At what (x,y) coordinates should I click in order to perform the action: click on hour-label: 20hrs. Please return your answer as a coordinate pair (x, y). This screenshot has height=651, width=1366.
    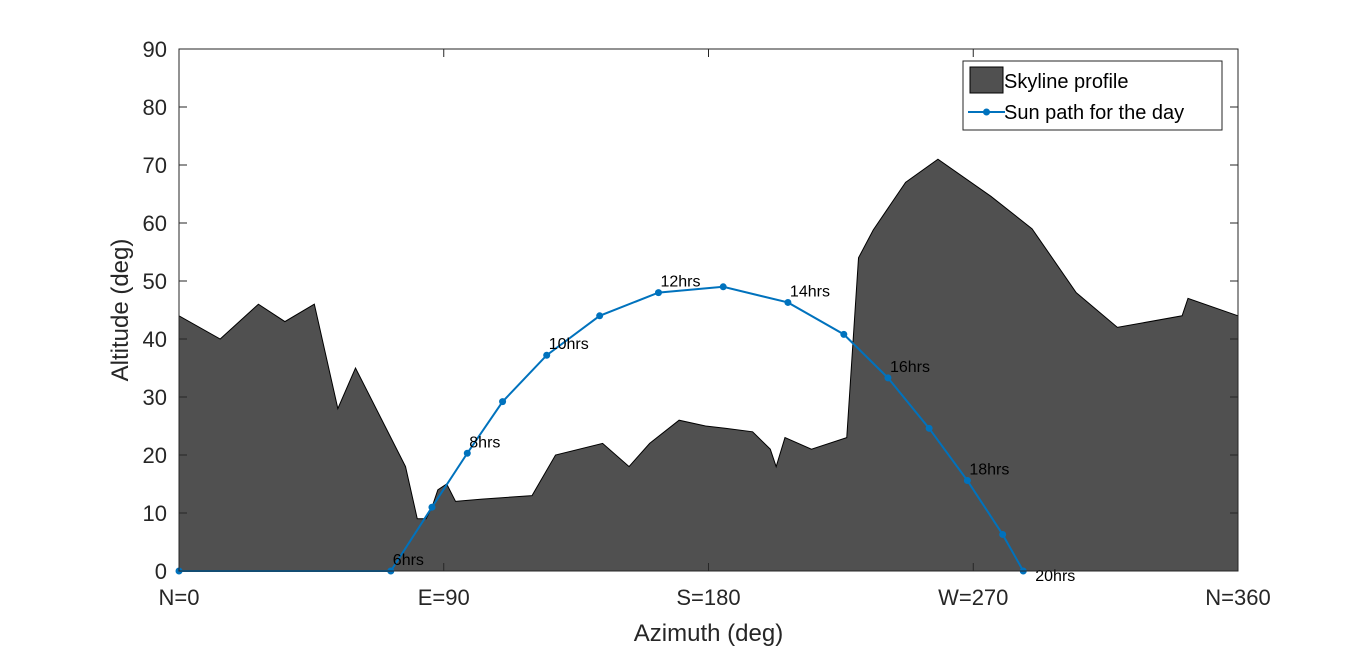
    Looking at the image, I should click on (1055, 576).